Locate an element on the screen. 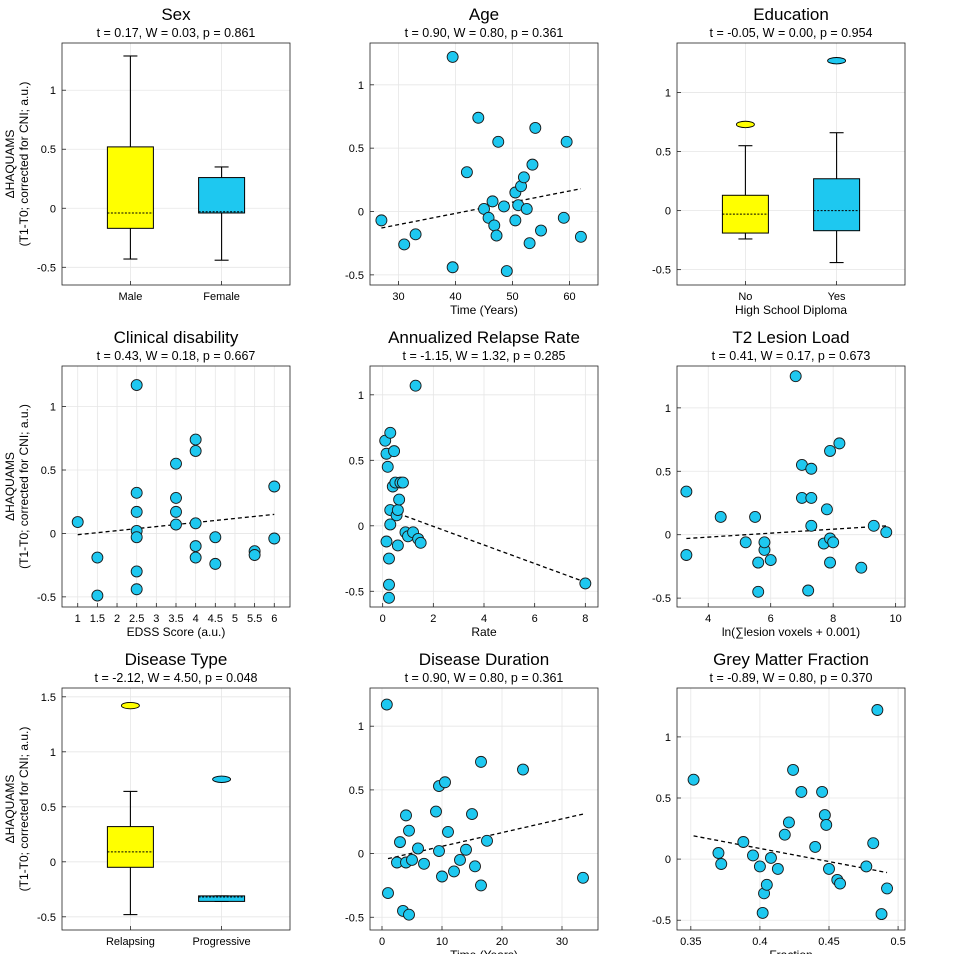 This screenshot has height=954, width=957. y-axis-label-sub: (T1-T0; corrected for CNI; a.u.) is located at coordinates (24, 486).